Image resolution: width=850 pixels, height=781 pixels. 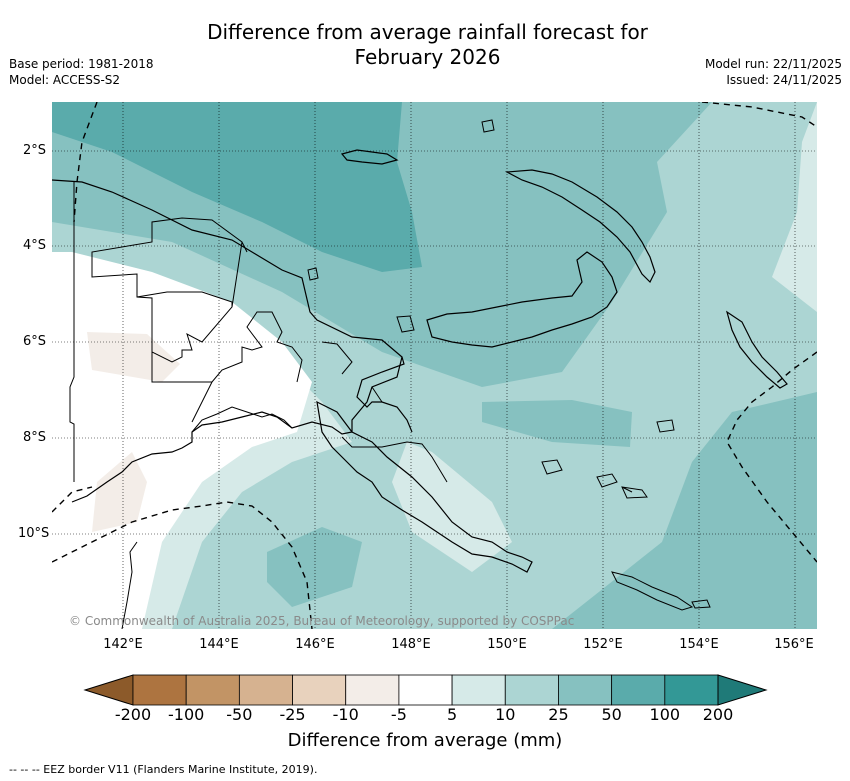 What do you see at coordinates (369, 157) in the screenshot?
I see `coastline-manus` at bounding box center [369, 157].